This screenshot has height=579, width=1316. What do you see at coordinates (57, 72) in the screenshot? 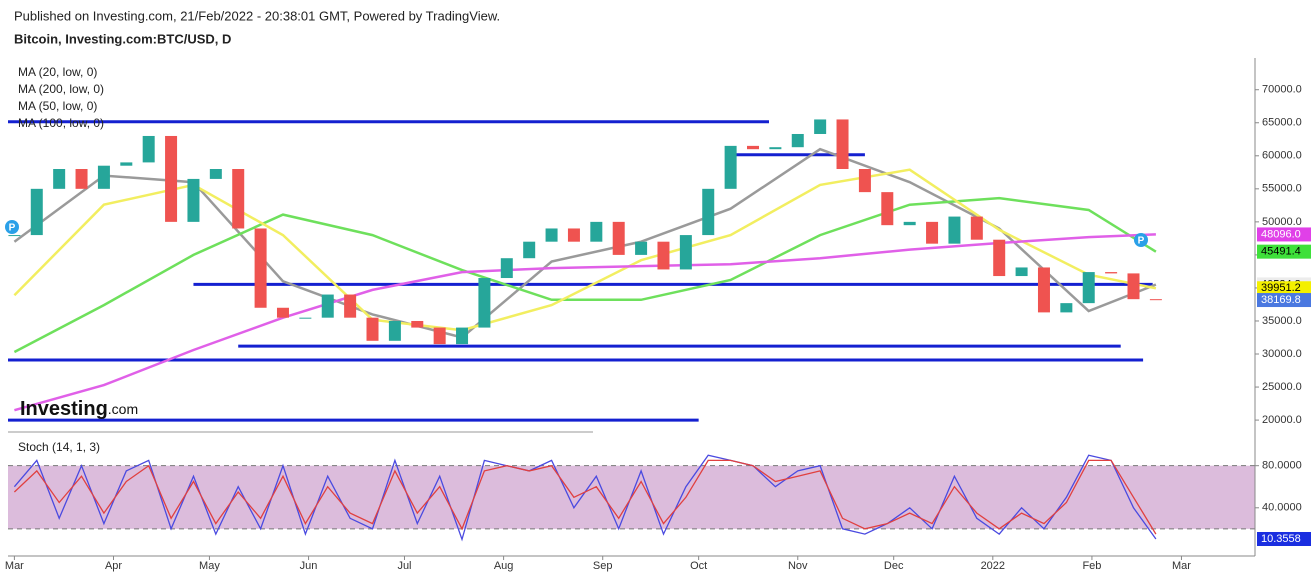
I see `legend-entry: MA (20, low, 0)` at bounding box center [57, 72].